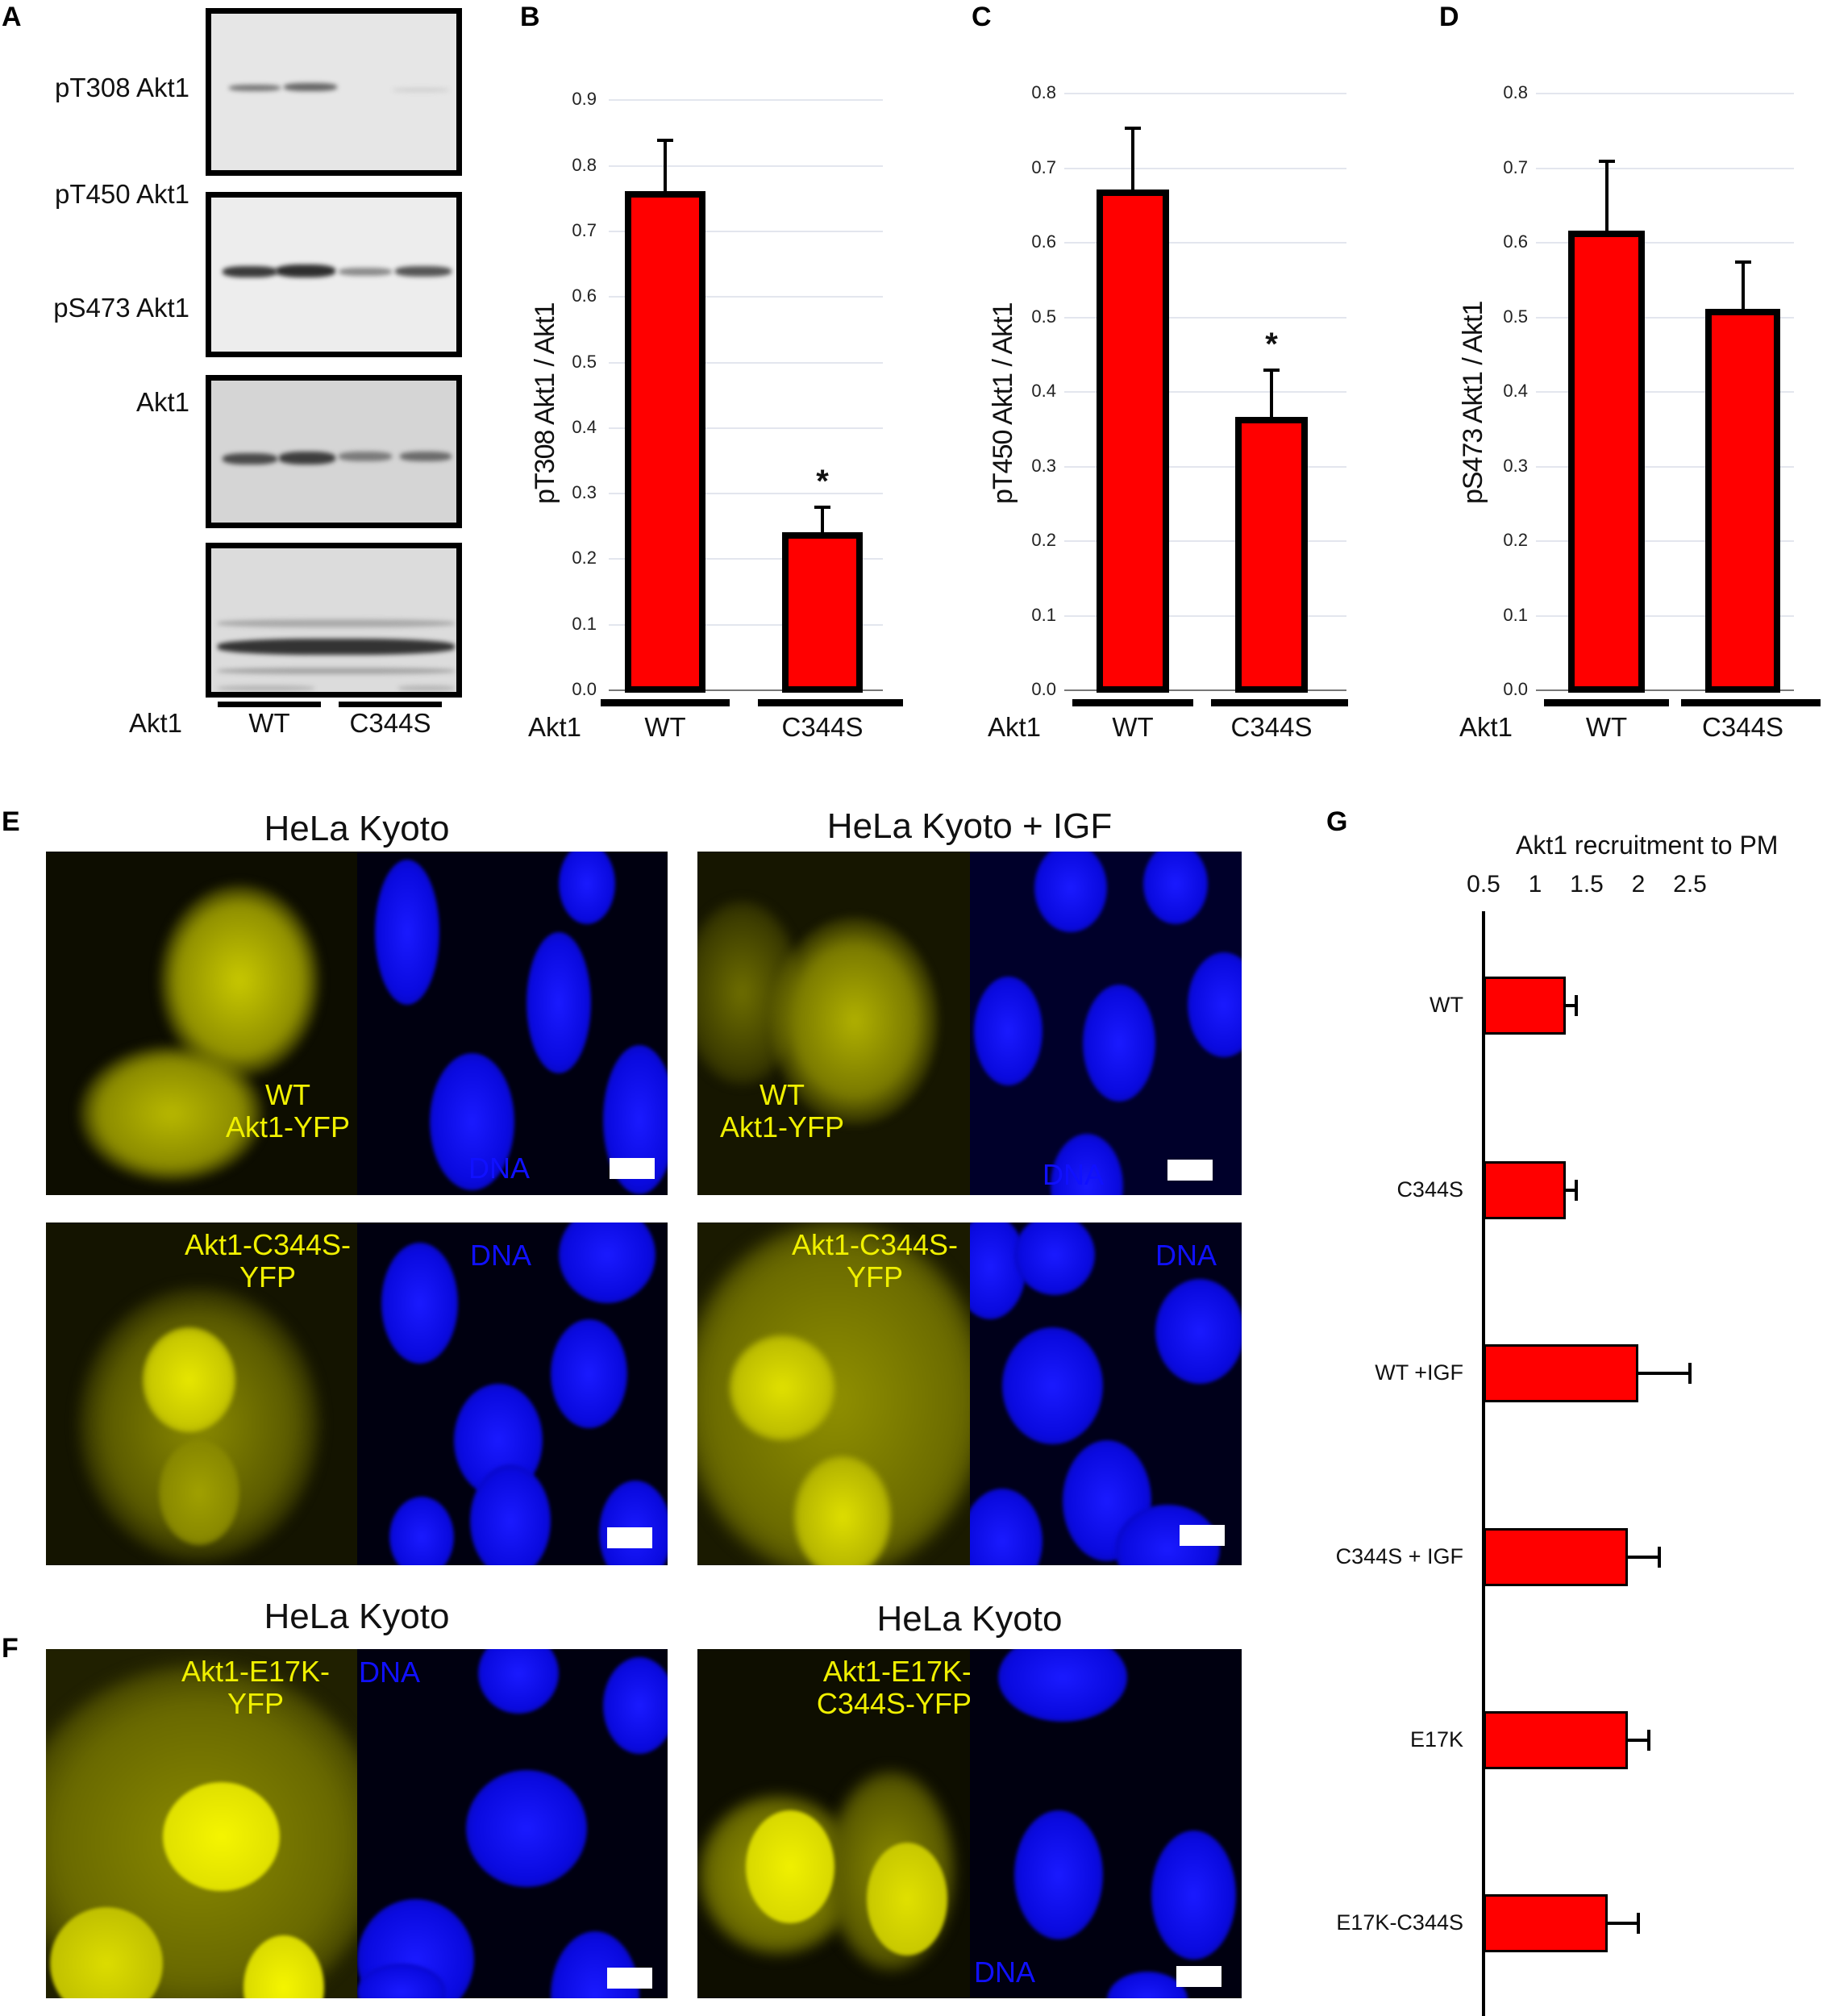  What do you see at coordinates (390, 705) in the screenshot?
I see `group-bar-c344s` at bounding box center [390, 705].